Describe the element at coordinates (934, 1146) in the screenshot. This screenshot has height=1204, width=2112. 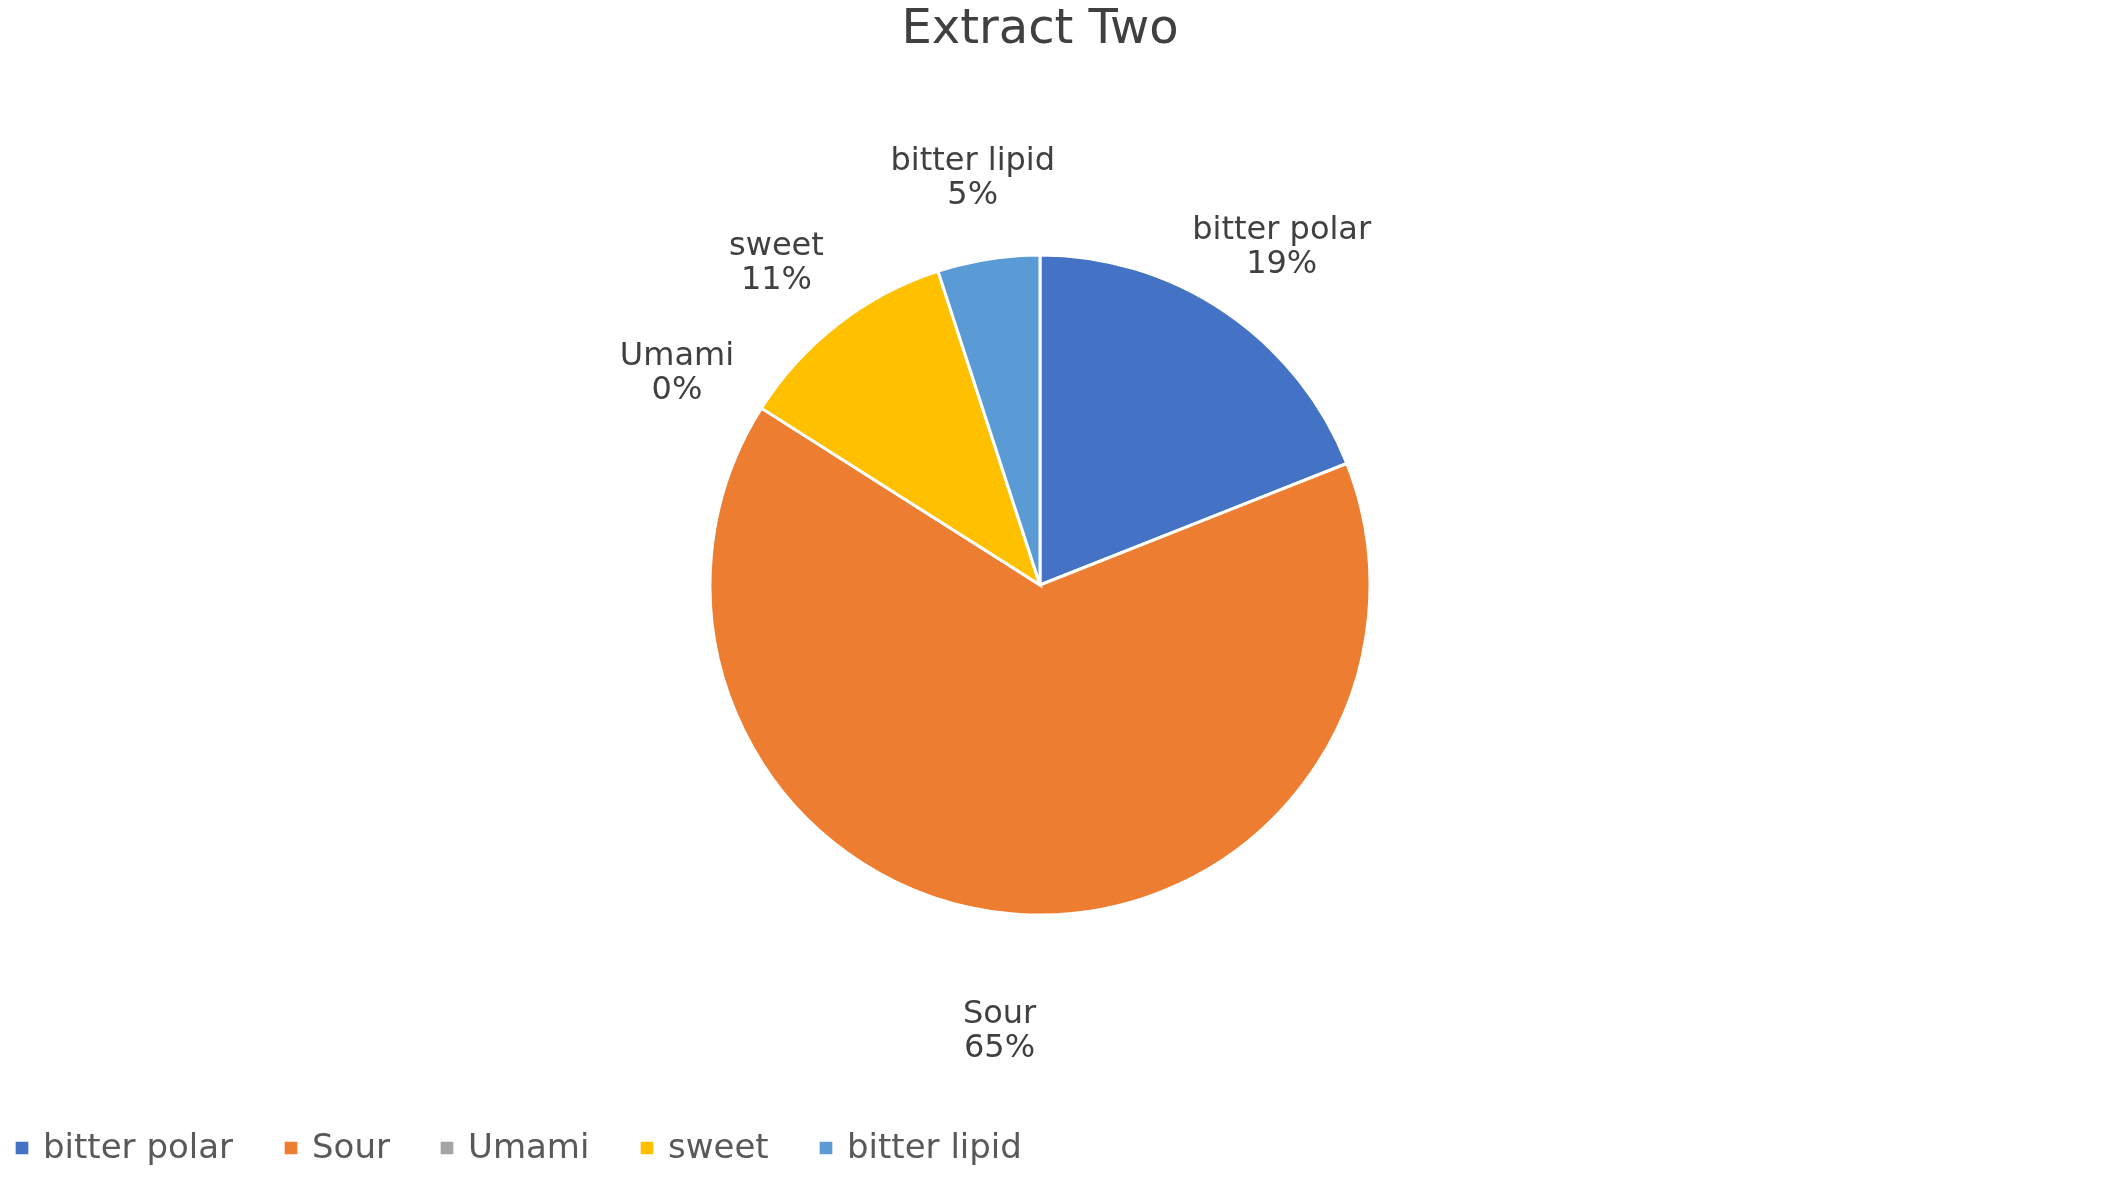
I see `legend-label: bitter lipid` at that location.